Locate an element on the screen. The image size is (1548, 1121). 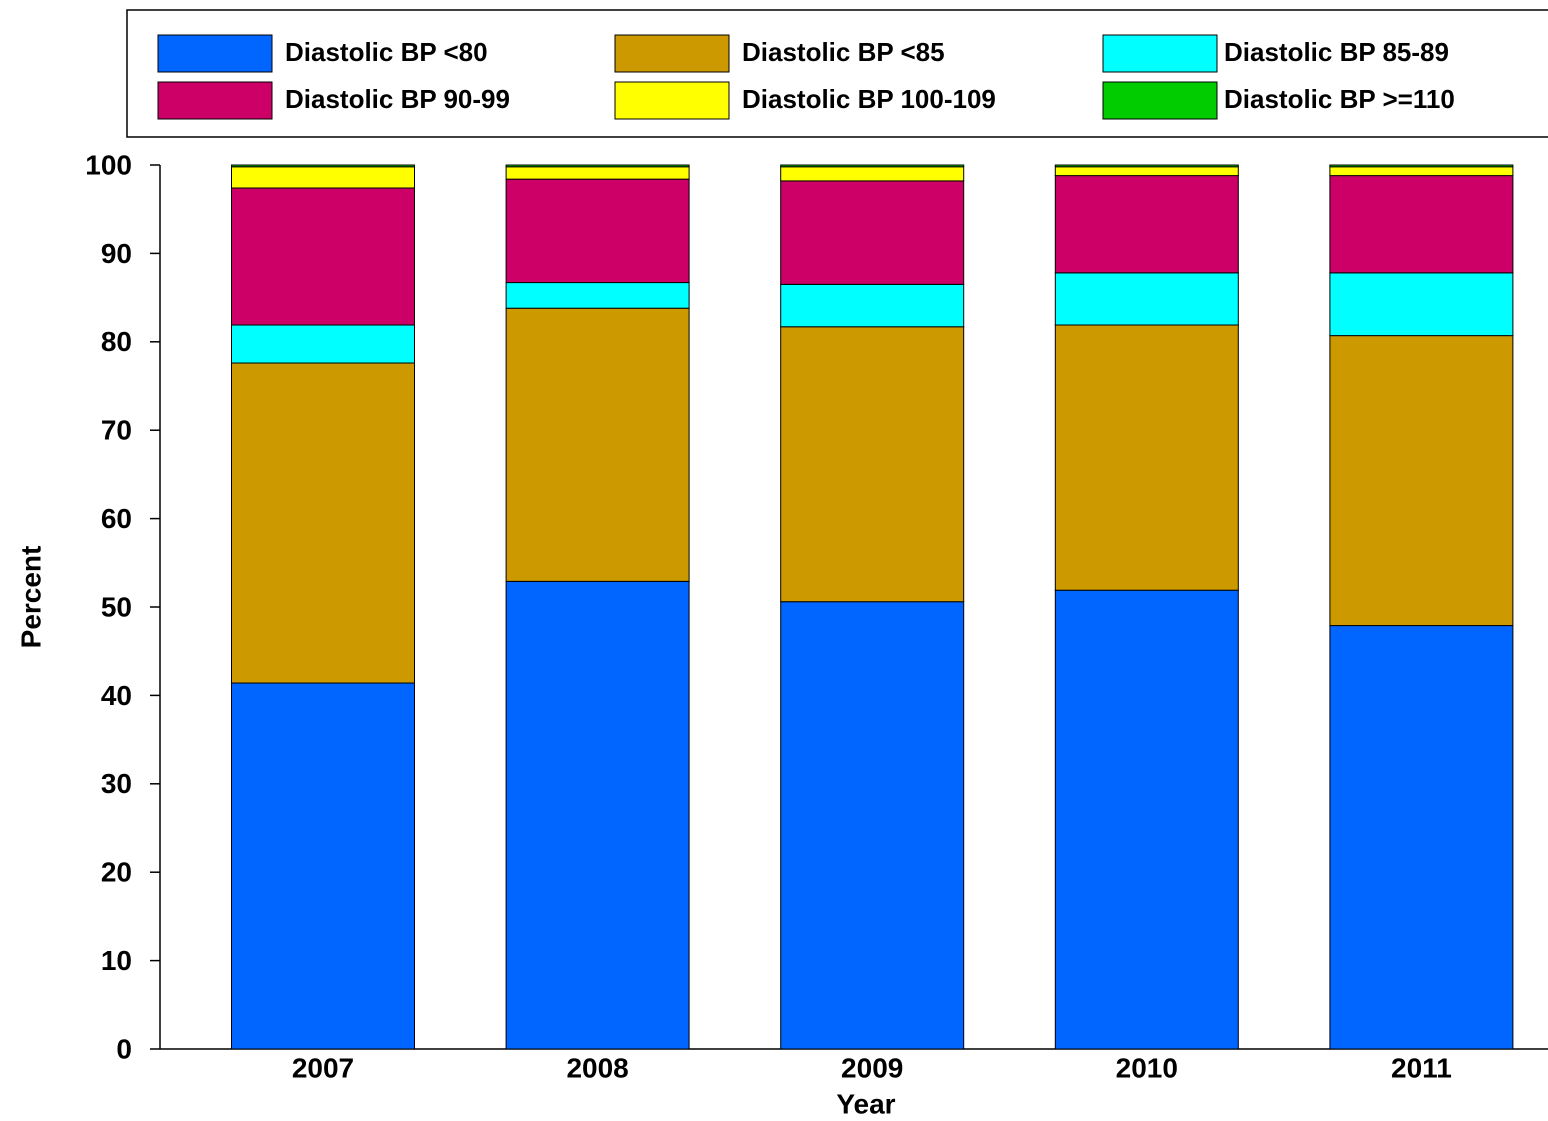
y-tick-label: 80 is located at coordinates (116, 341).